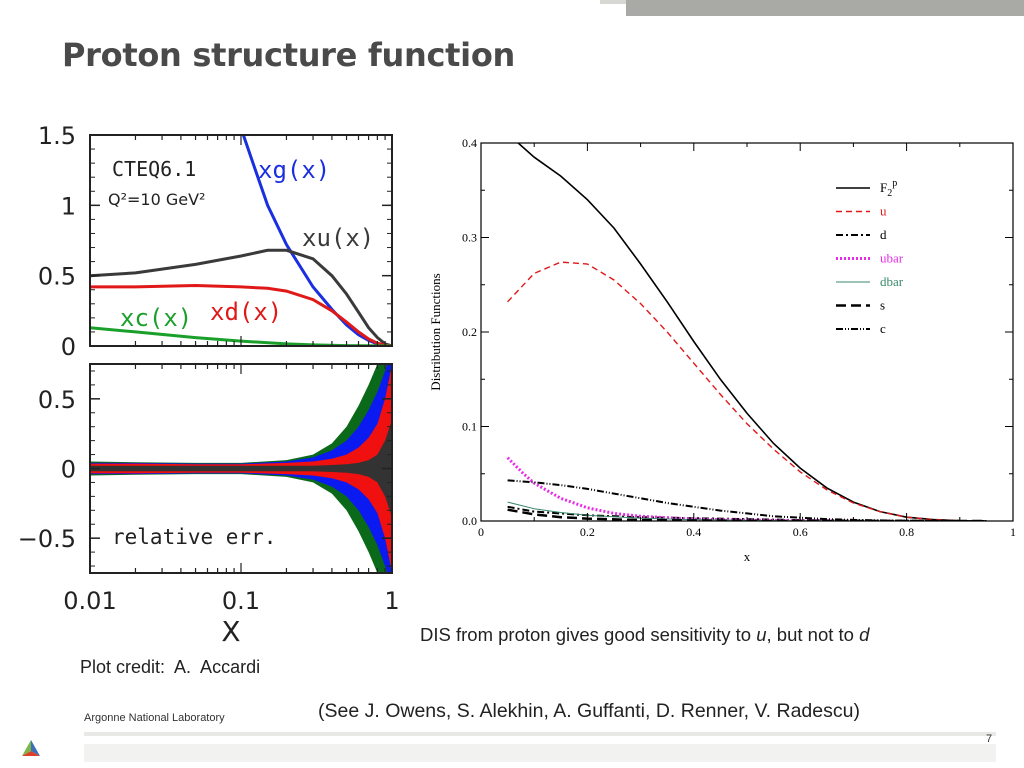  What do you see at coordinates (882, 305) in the screenshot?
I see `legend-label-s: s` at bounding box center [882, 305].